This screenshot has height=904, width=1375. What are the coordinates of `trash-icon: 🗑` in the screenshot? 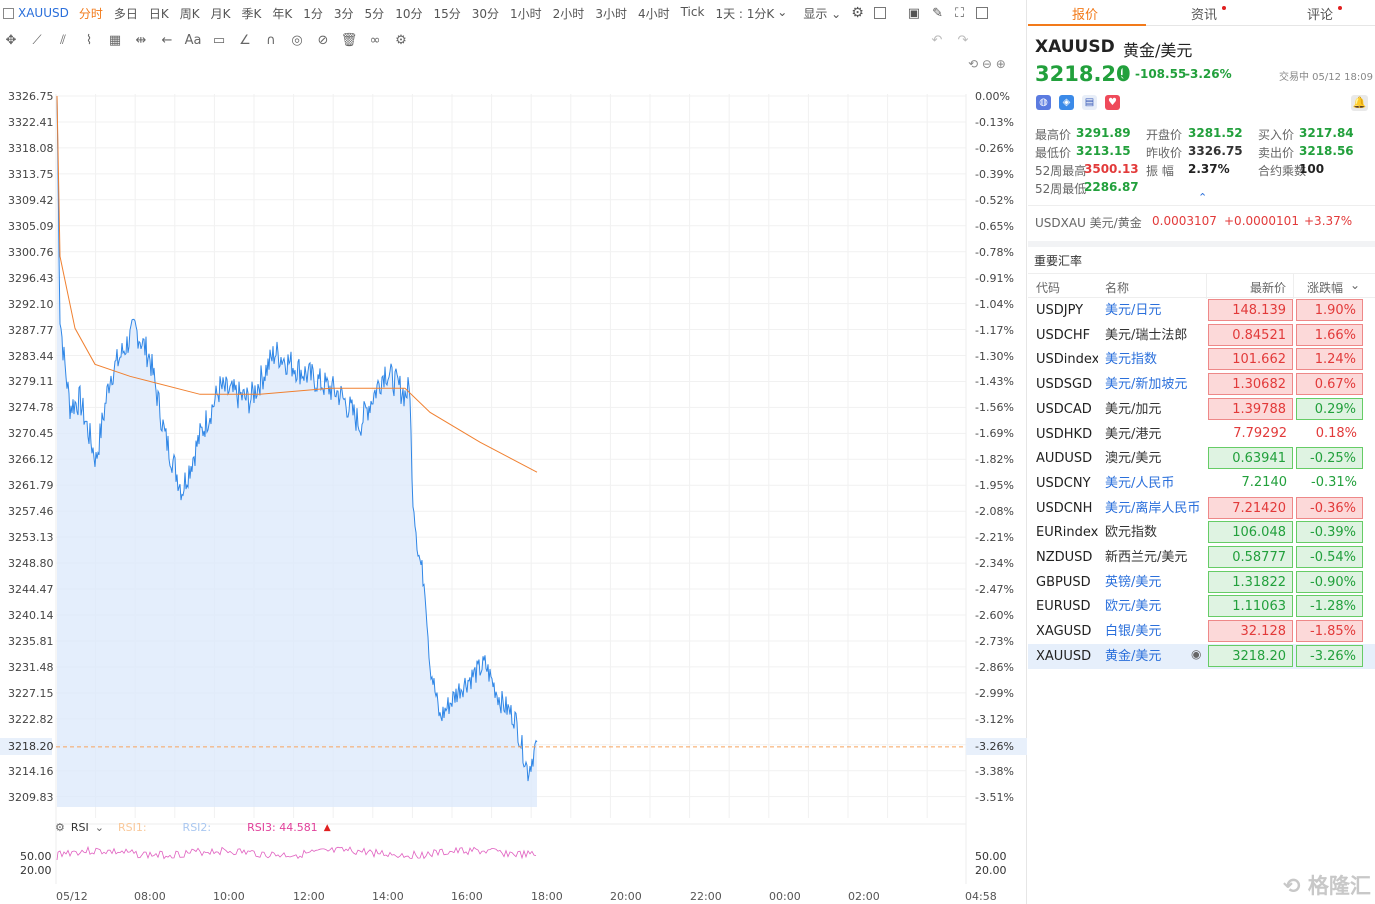 It's located at (349, 40).